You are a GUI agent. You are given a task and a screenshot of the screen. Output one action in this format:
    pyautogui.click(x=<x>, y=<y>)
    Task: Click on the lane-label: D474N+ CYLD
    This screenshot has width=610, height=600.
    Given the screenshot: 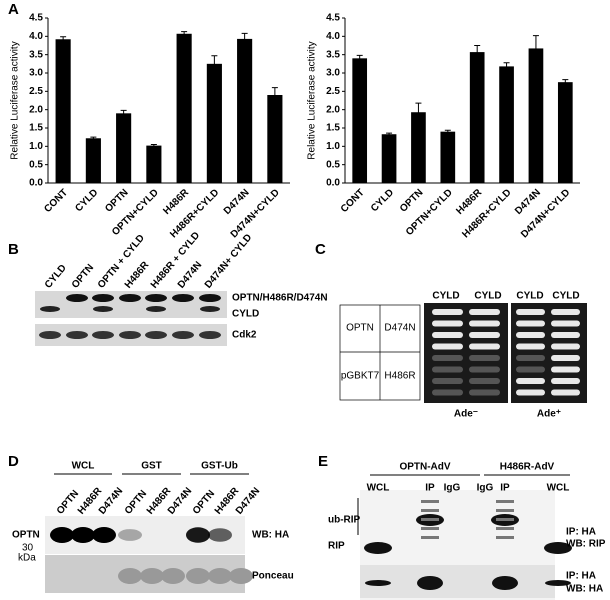 What is the action you would take?
    pyautogui.click(x=228, y=261)
    